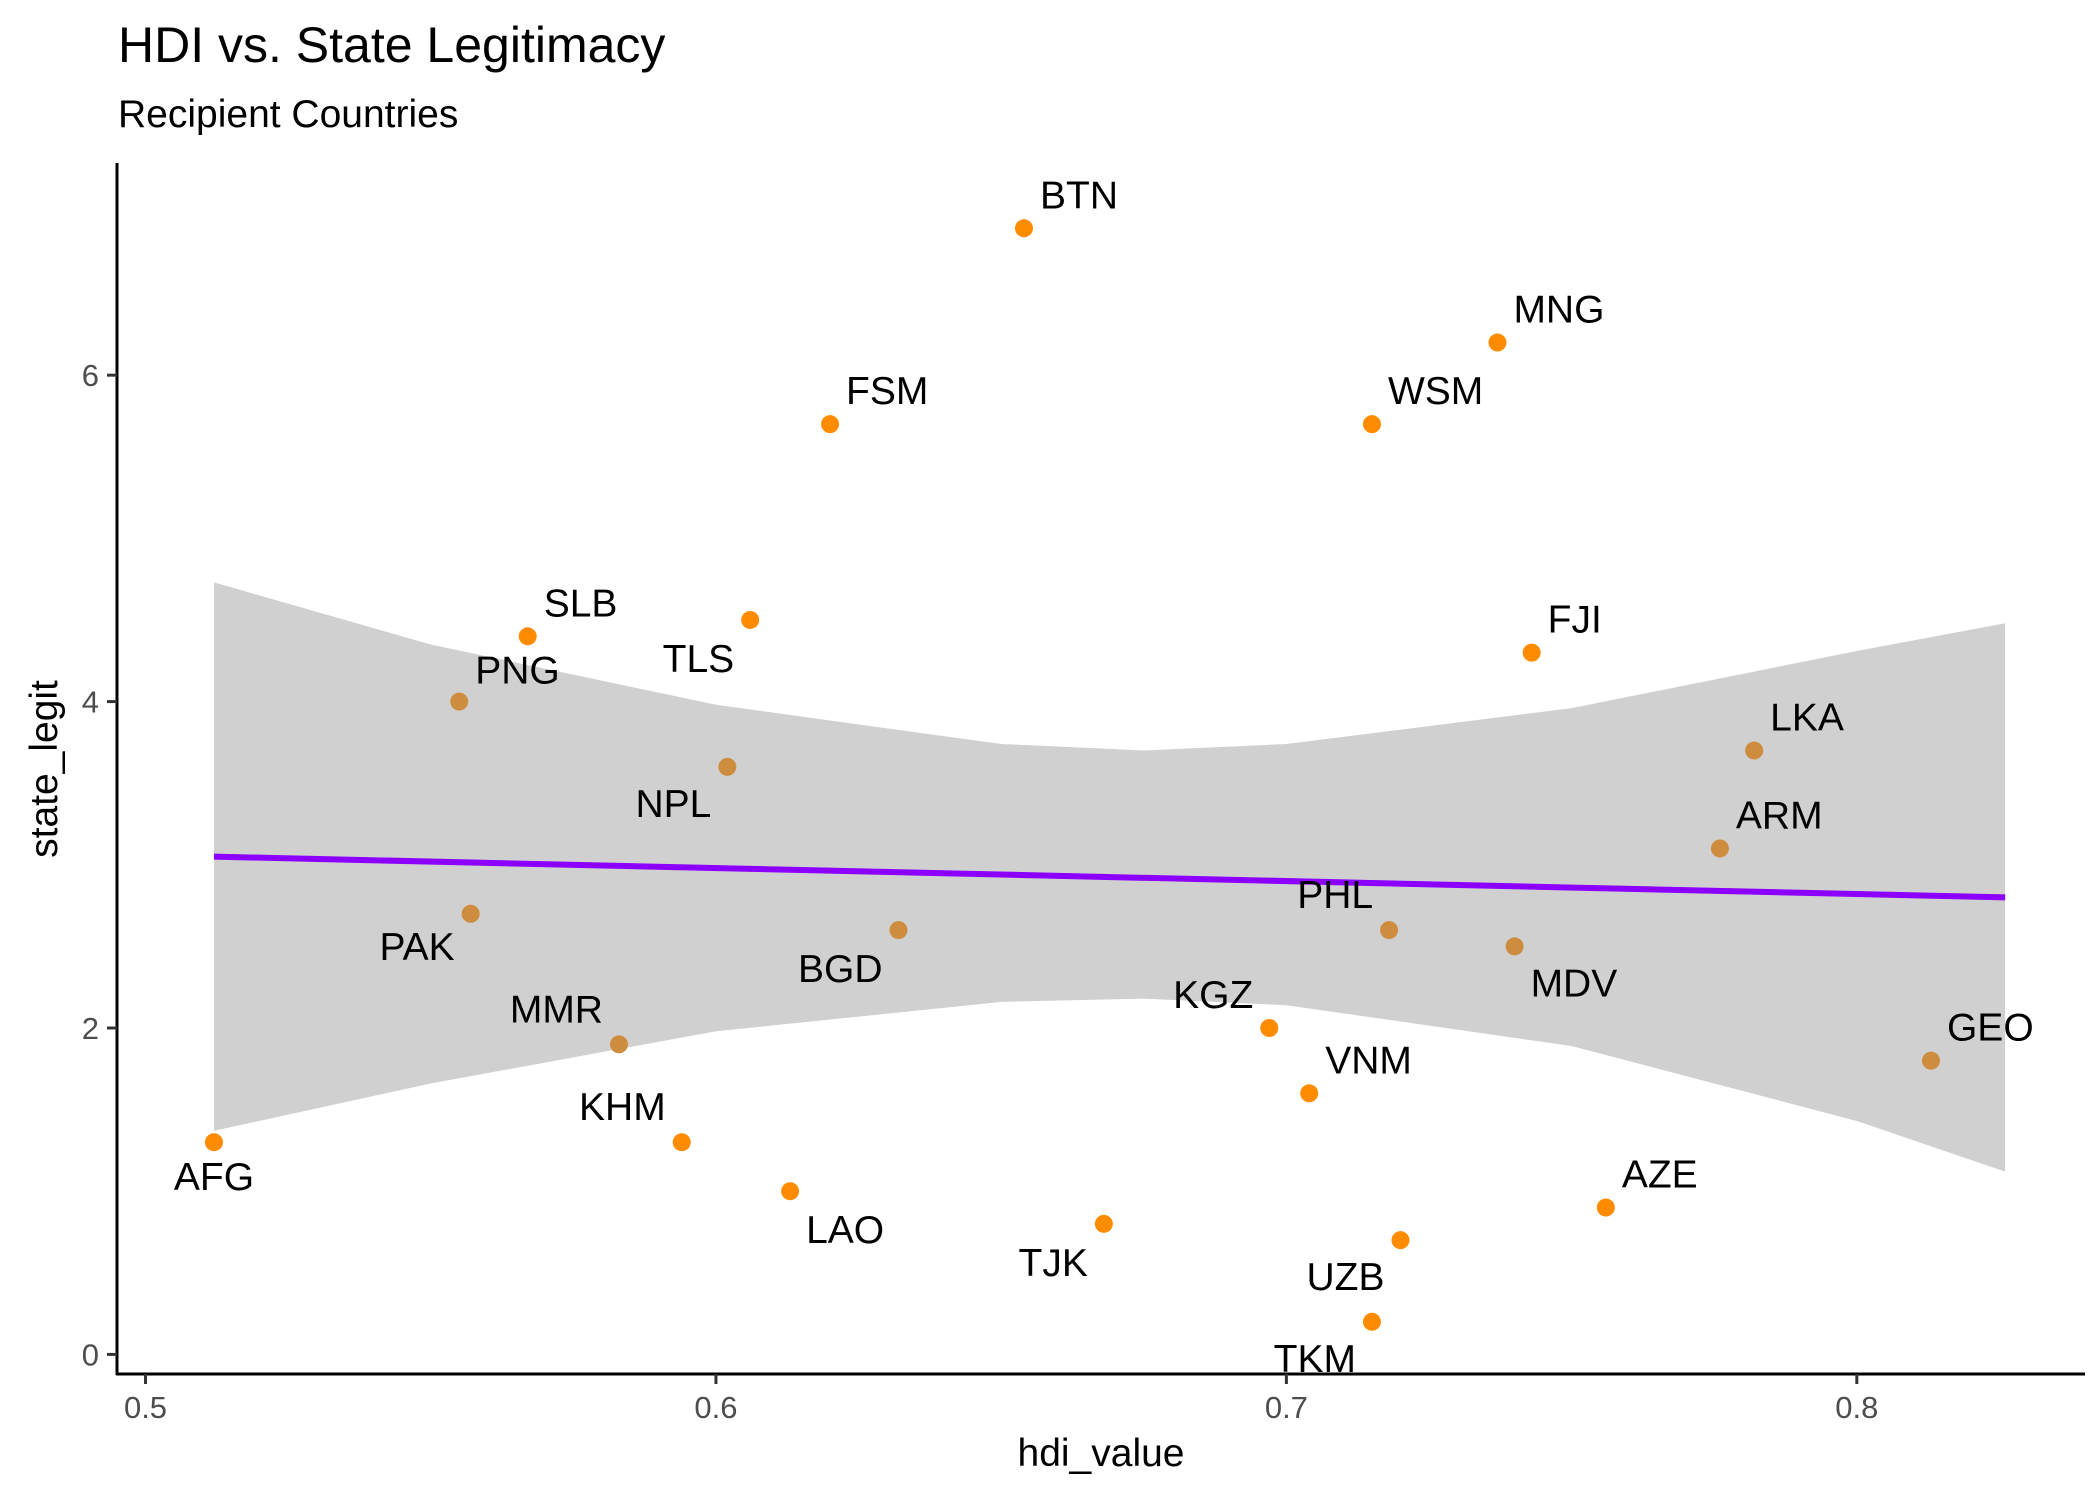  What do you see at coordinates (1103, 1223) in the screenshot?
I see `data-point-tjk` at bounding box center [1103, 1223].